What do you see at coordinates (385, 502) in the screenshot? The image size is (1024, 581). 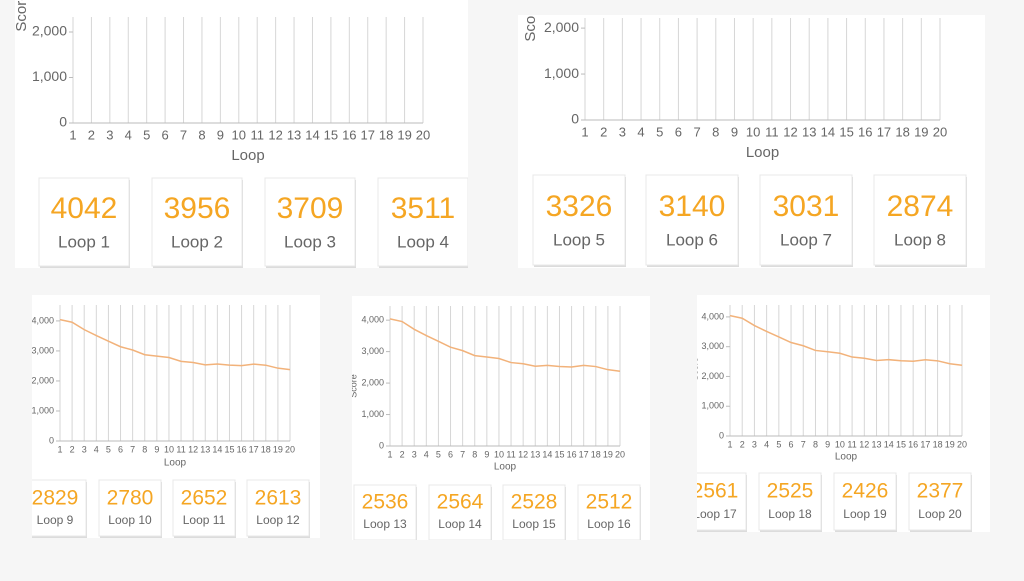 I see `card-score: 2536` at bounding box center [385, 502].